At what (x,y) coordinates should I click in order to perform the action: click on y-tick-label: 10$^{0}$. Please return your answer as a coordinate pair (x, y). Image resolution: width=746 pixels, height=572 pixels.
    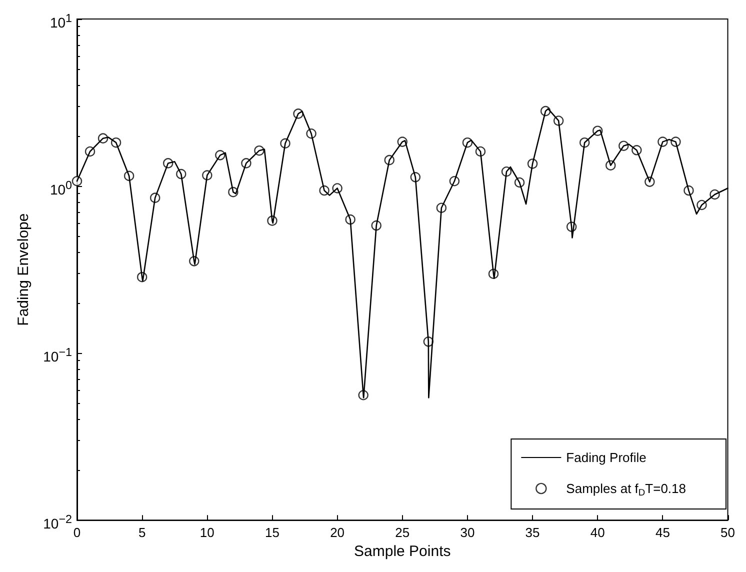
    Looking at the image, I should click on (61, 188).